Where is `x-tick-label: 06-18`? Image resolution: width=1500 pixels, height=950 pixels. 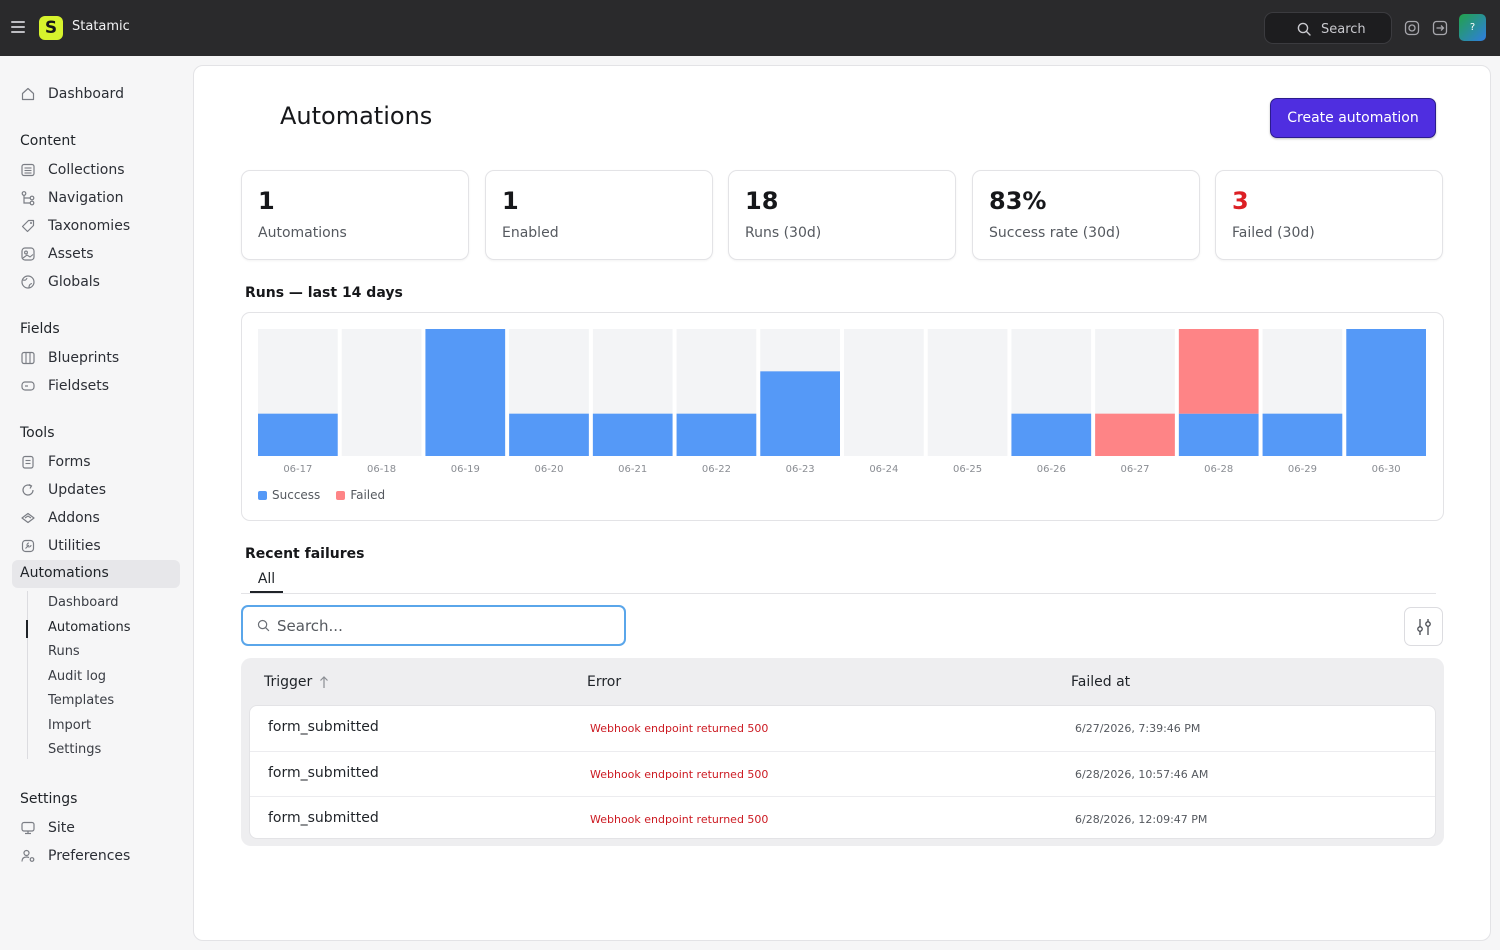 x-tick-label: 06-18 is located at coordinates (381, 469).